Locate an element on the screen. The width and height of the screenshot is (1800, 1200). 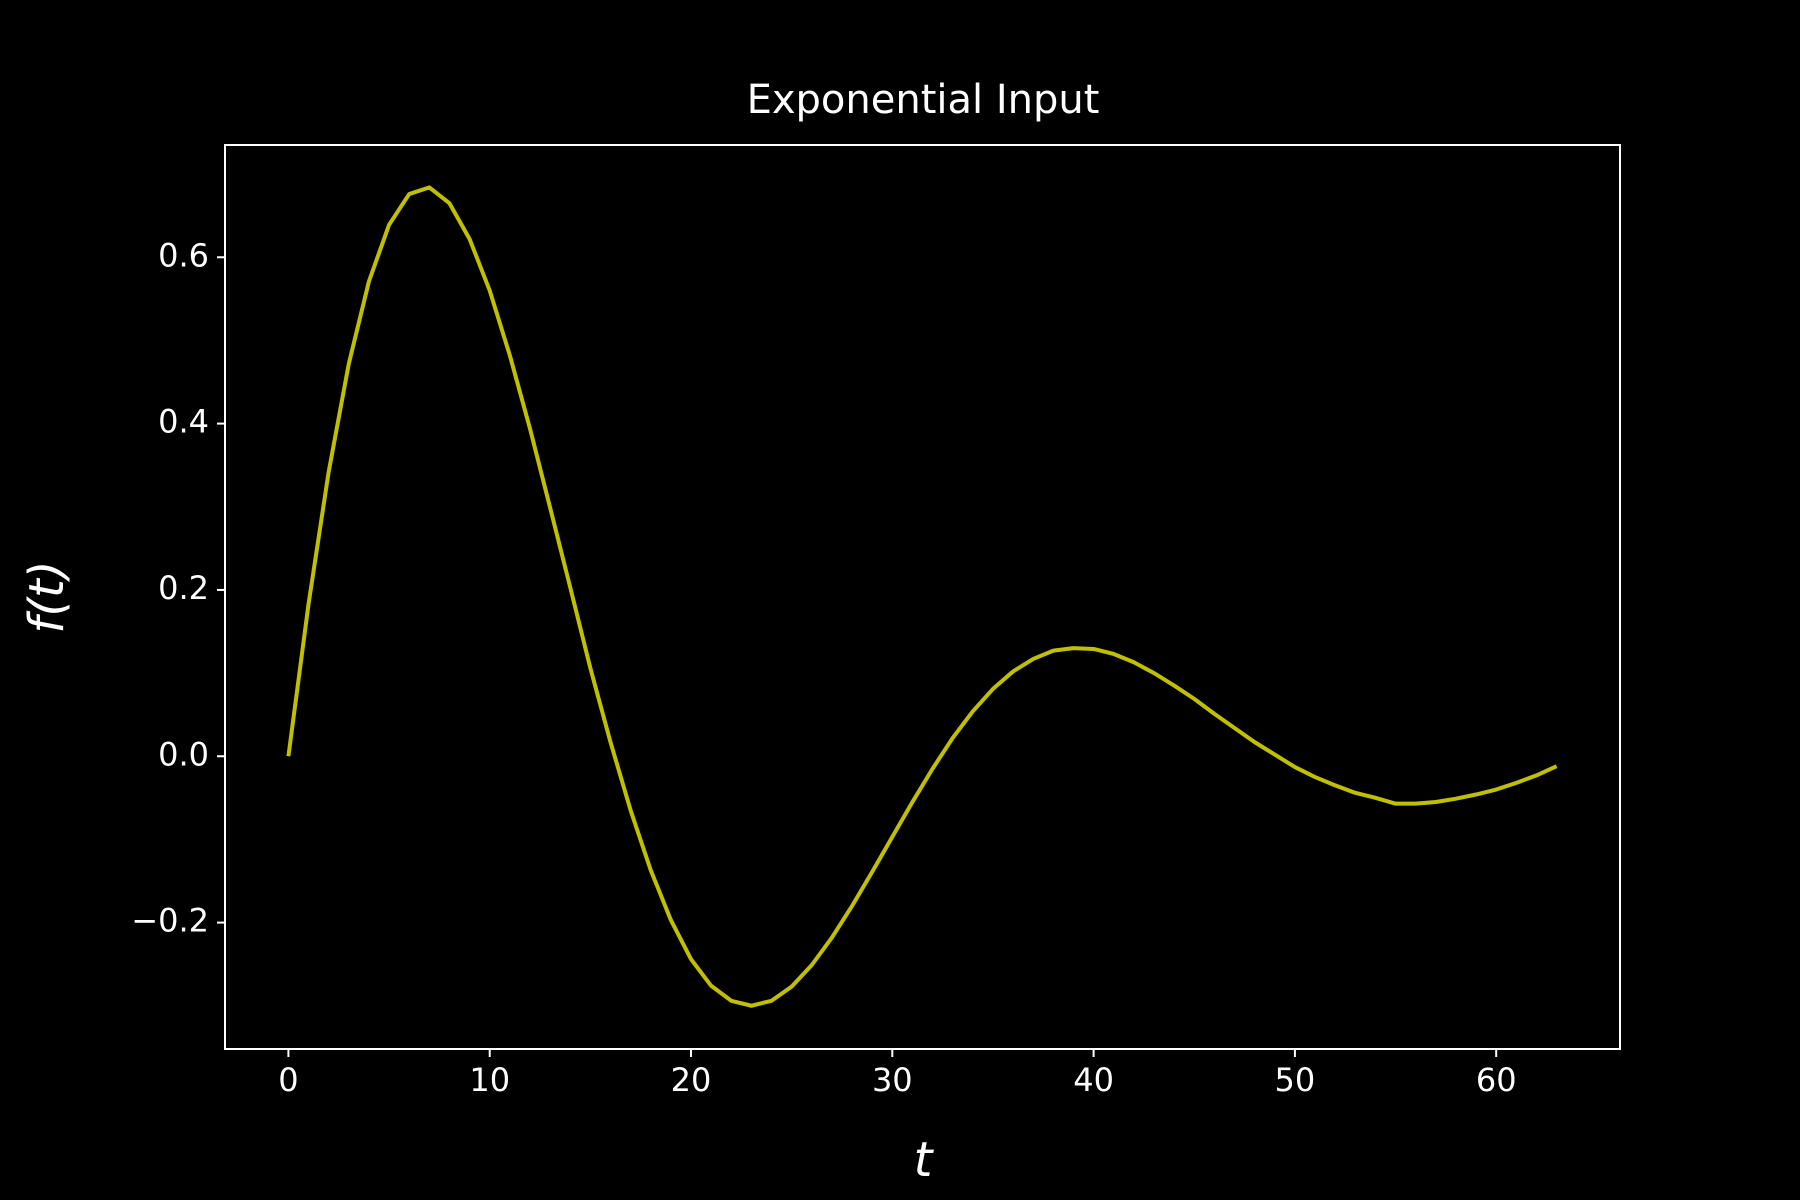
x-tick-label: 50 is located at coordinates (1295, 1080).